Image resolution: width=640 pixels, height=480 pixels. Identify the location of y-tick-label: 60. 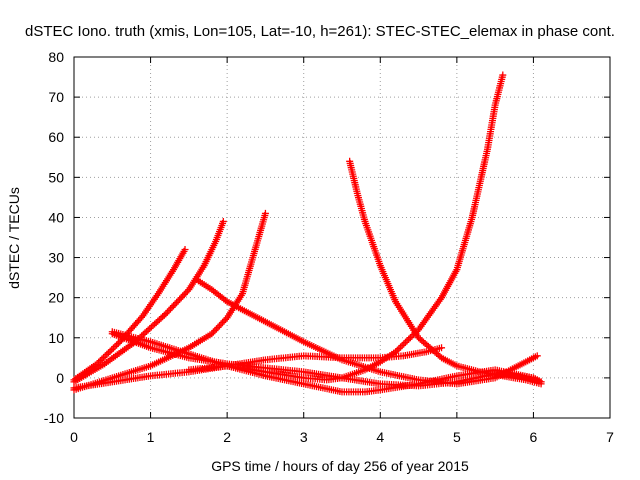
(56, 137).